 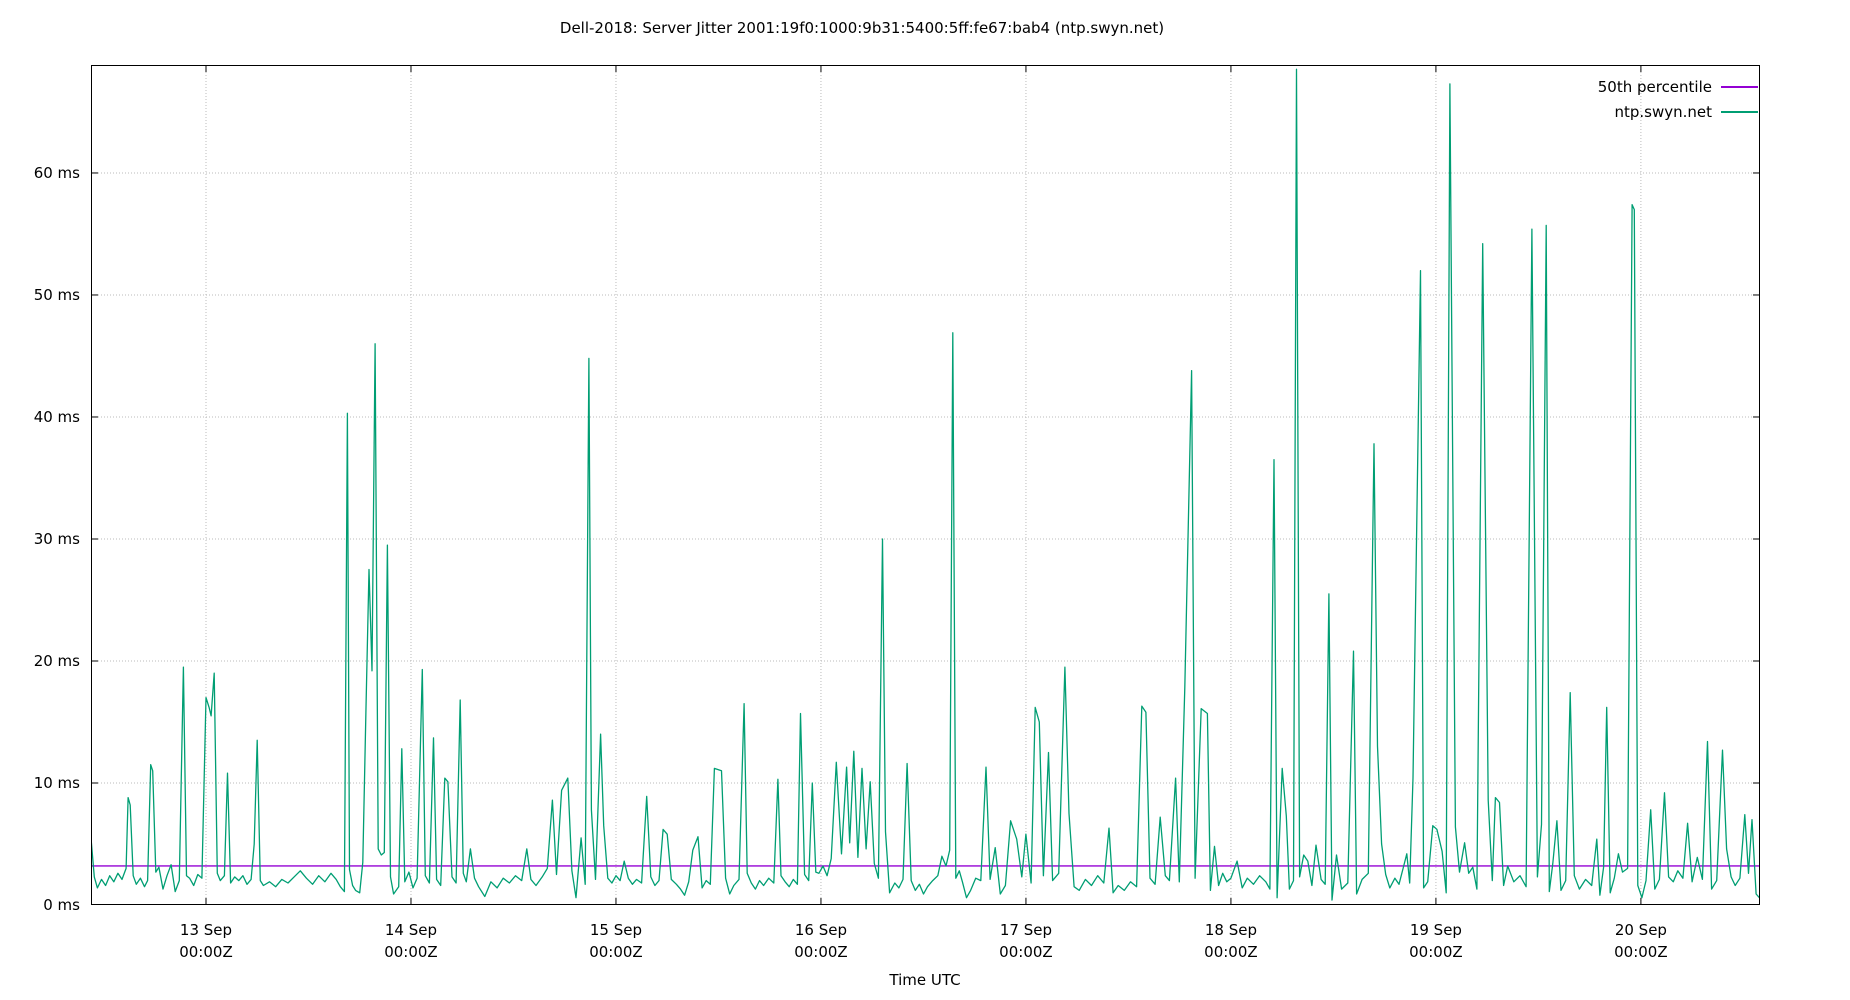 I want to click on y-tick-label: 30 ms, so click(x=56, y=538).